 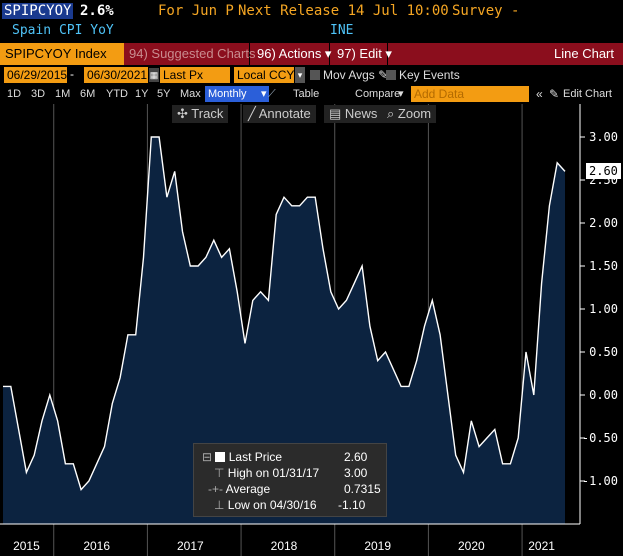 I want to click on key-events-label: Key Events, so click(x=429, y=75).